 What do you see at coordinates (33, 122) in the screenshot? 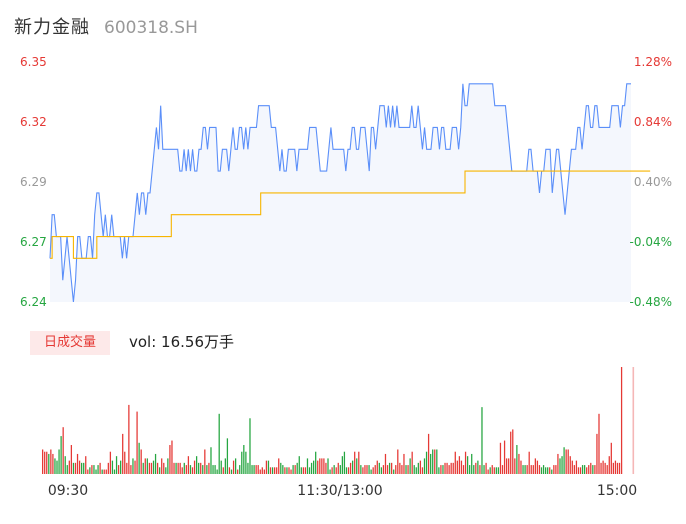
I see `y-left-tick-label: 6.32` at bounding box center [33, 122].